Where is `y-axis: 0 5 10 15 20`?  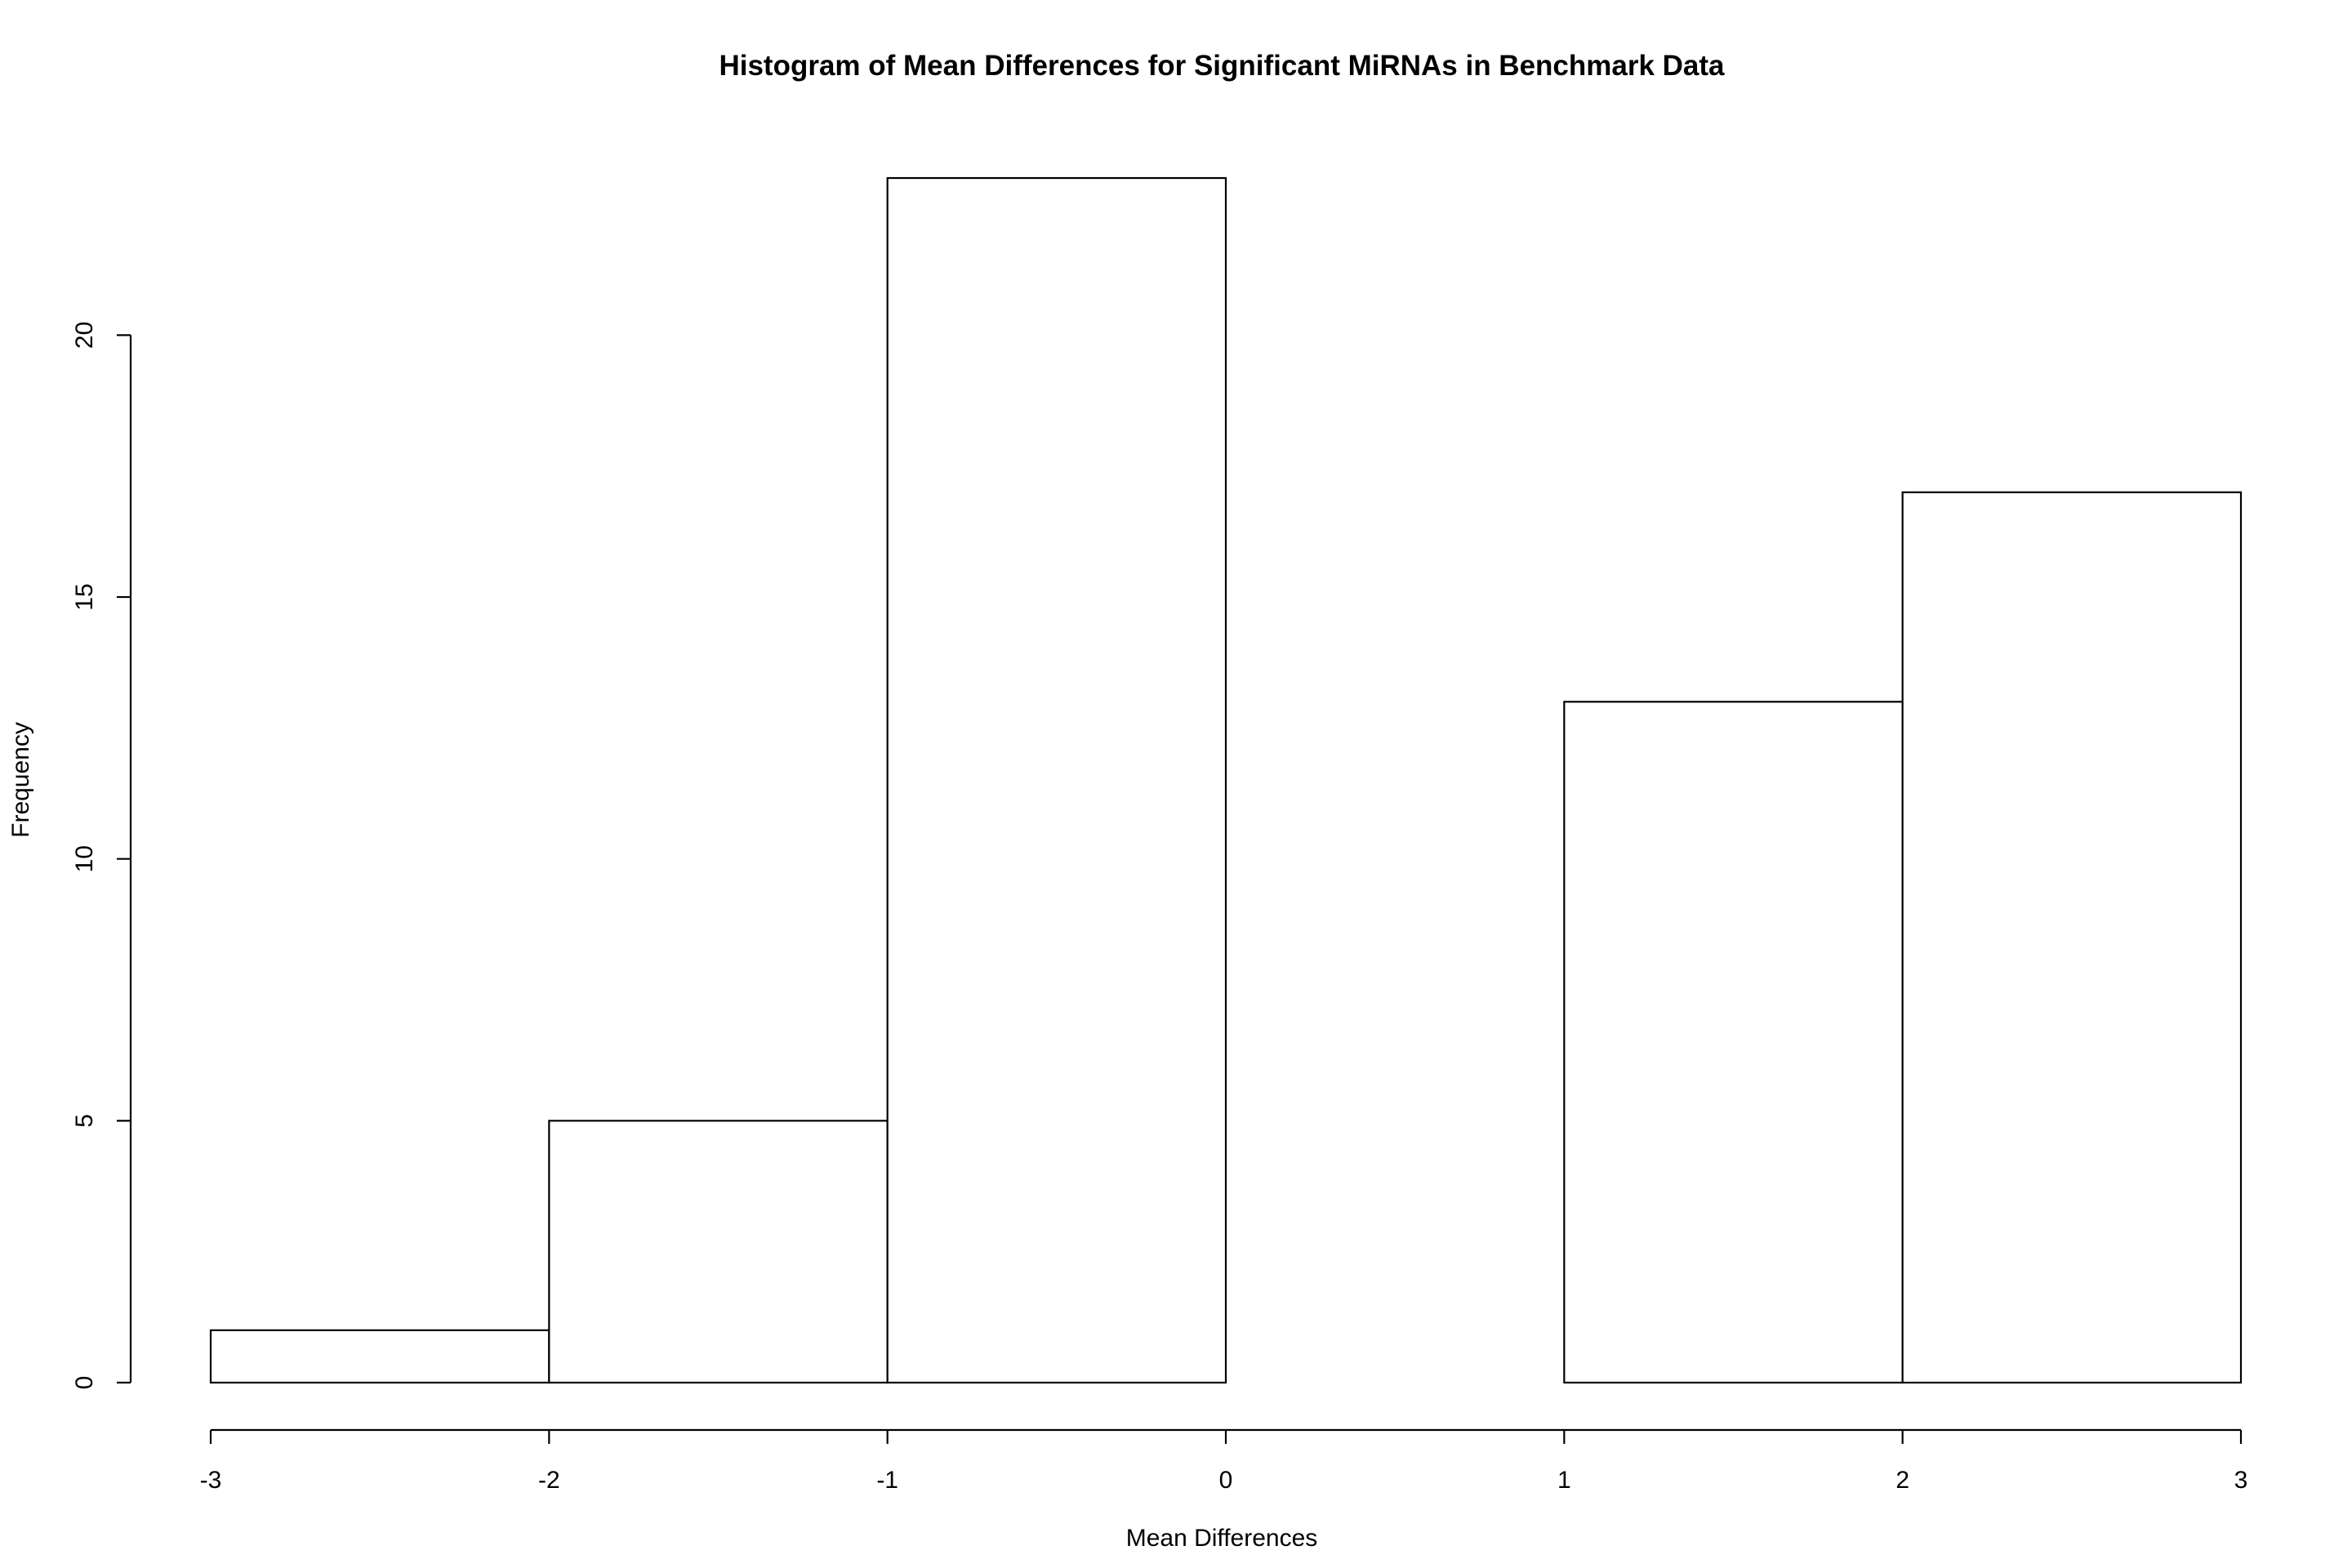
y-axis: 0 5 10 15 20 is located at coordinates (101, 856).